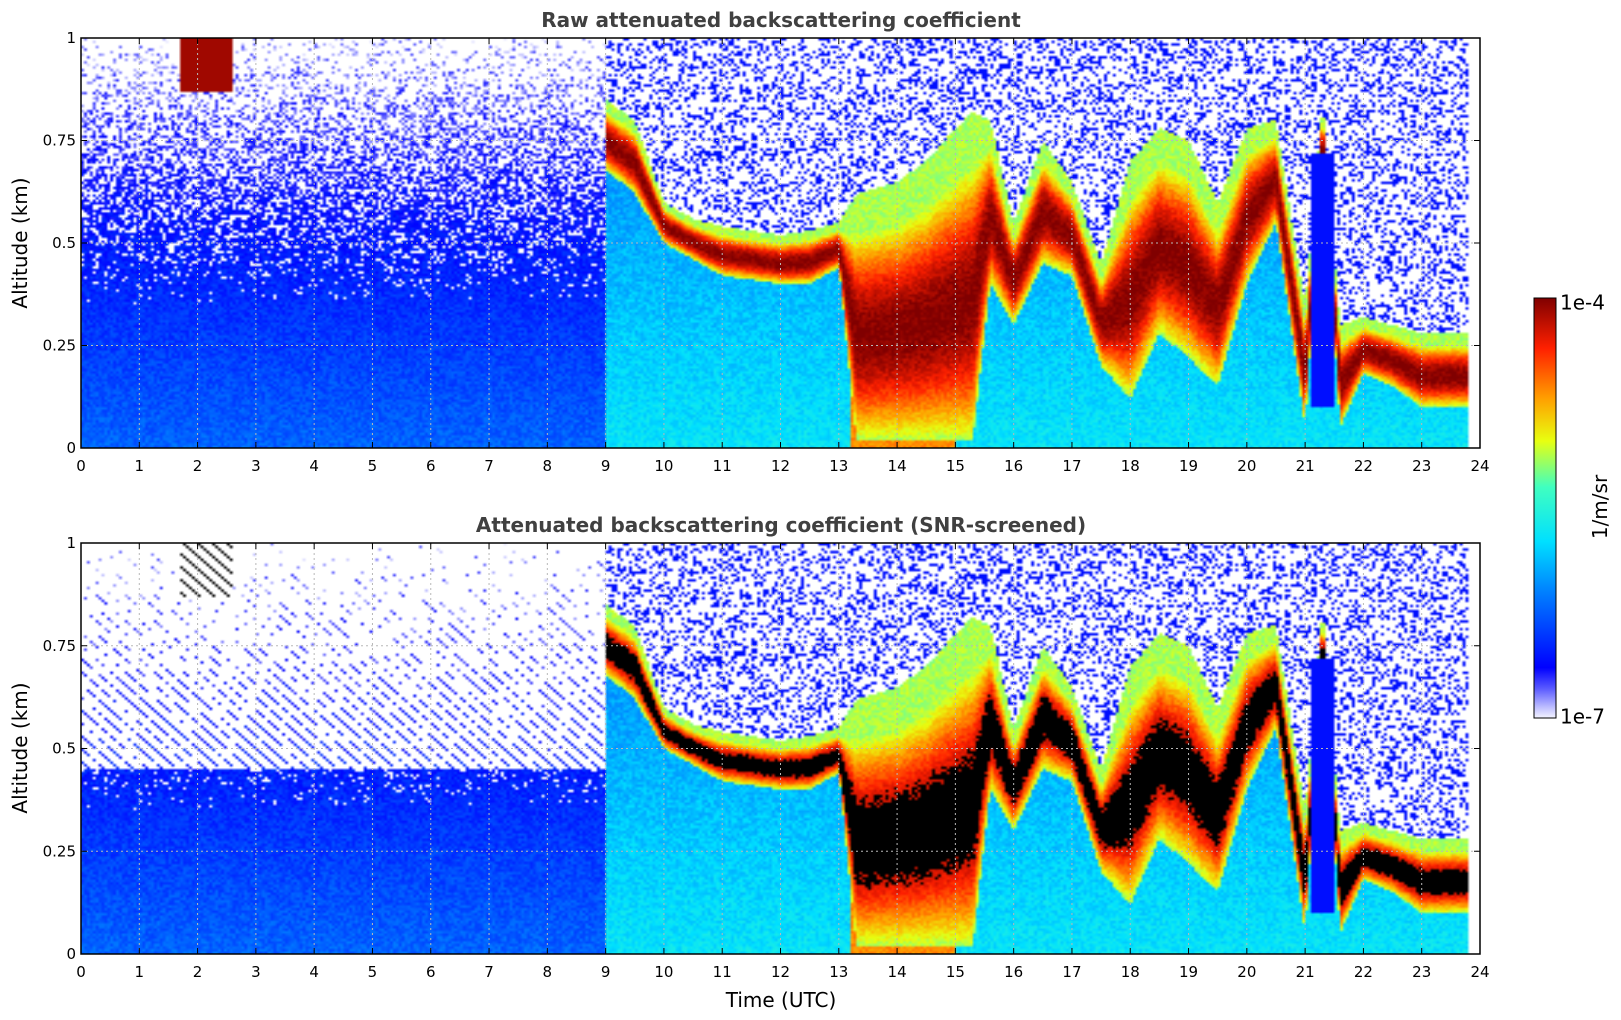 The image size is (1621, 1020). Describe the element at coordinates (780, 466) in the screenshot. I see `panel-raw-x-tick-label: 12` at that location.